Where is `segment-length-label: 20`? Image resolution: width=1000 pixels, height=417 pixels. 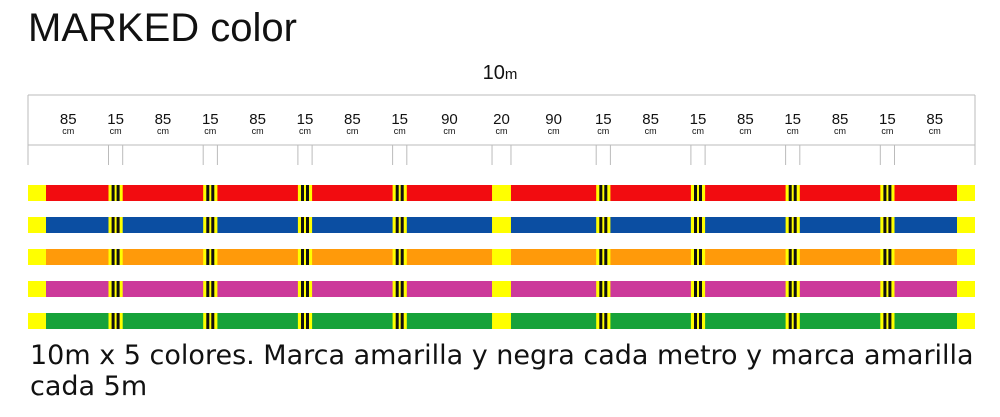 segment-length-label: 20 is located at coordinates (501, 119).